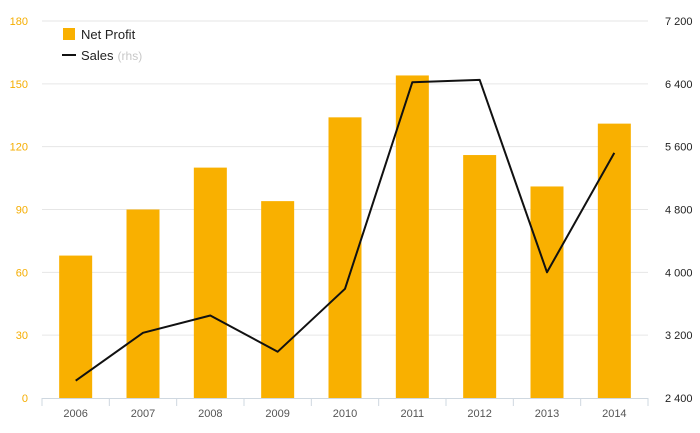  What do you see at coordinates (210, 282) in the screenshot?
I see `bar-net-profit-2008` at bounding box center [210, 282].